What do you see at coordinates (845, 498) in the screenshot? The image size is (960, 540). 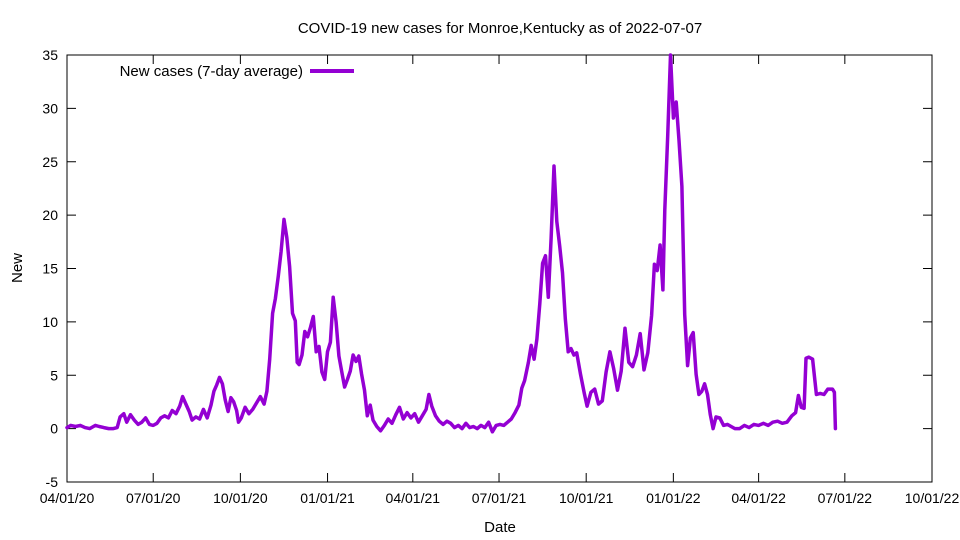 I see `x-tick-label: 07/01/22` at bounding box center [845, 498].